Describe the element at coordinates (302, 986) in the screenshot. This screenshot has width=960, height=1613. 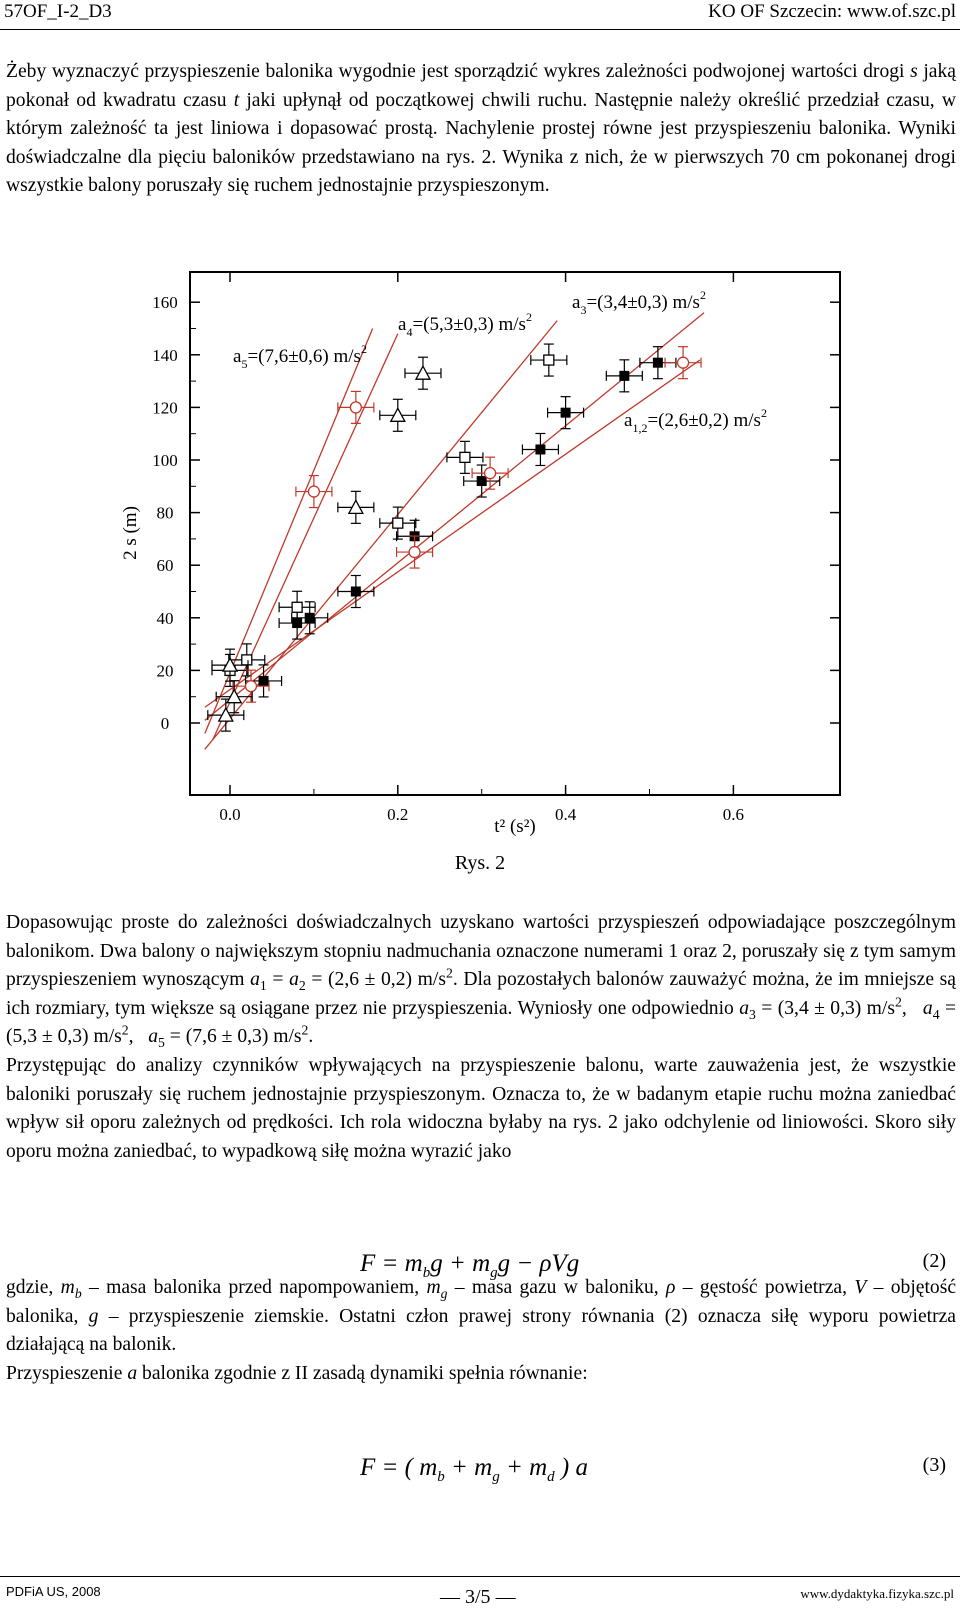
I see `var-a2-sub: 2` at that location.